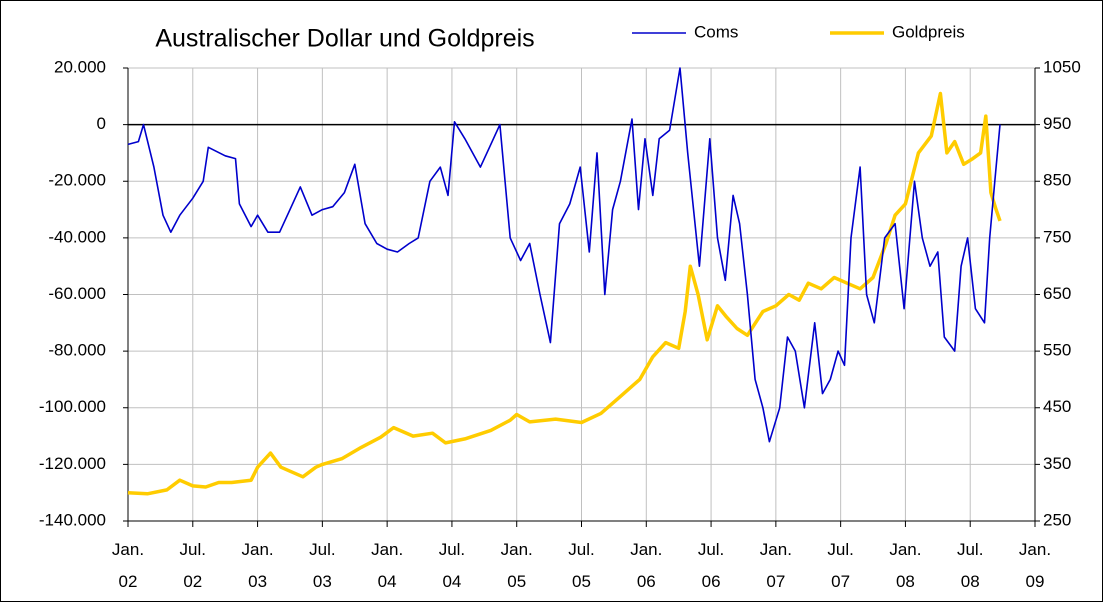 The width and height of the screenshot is (1103, 602). I want to click on x-tick-label: Jan. 05, so click(517, 565).